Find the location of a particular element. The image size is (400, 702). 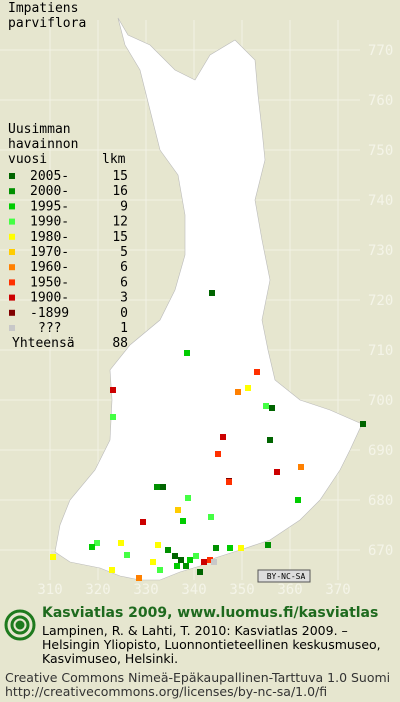

legend-label: 1960- is located at coordinates (49, 267).